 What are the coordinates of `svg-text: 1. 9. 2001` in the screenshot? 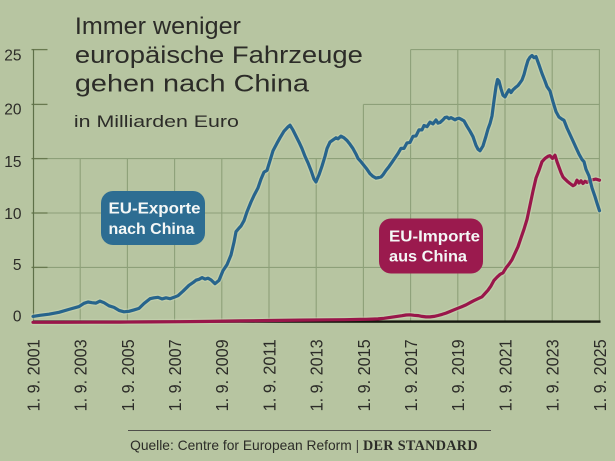 It's located at (33, 375).